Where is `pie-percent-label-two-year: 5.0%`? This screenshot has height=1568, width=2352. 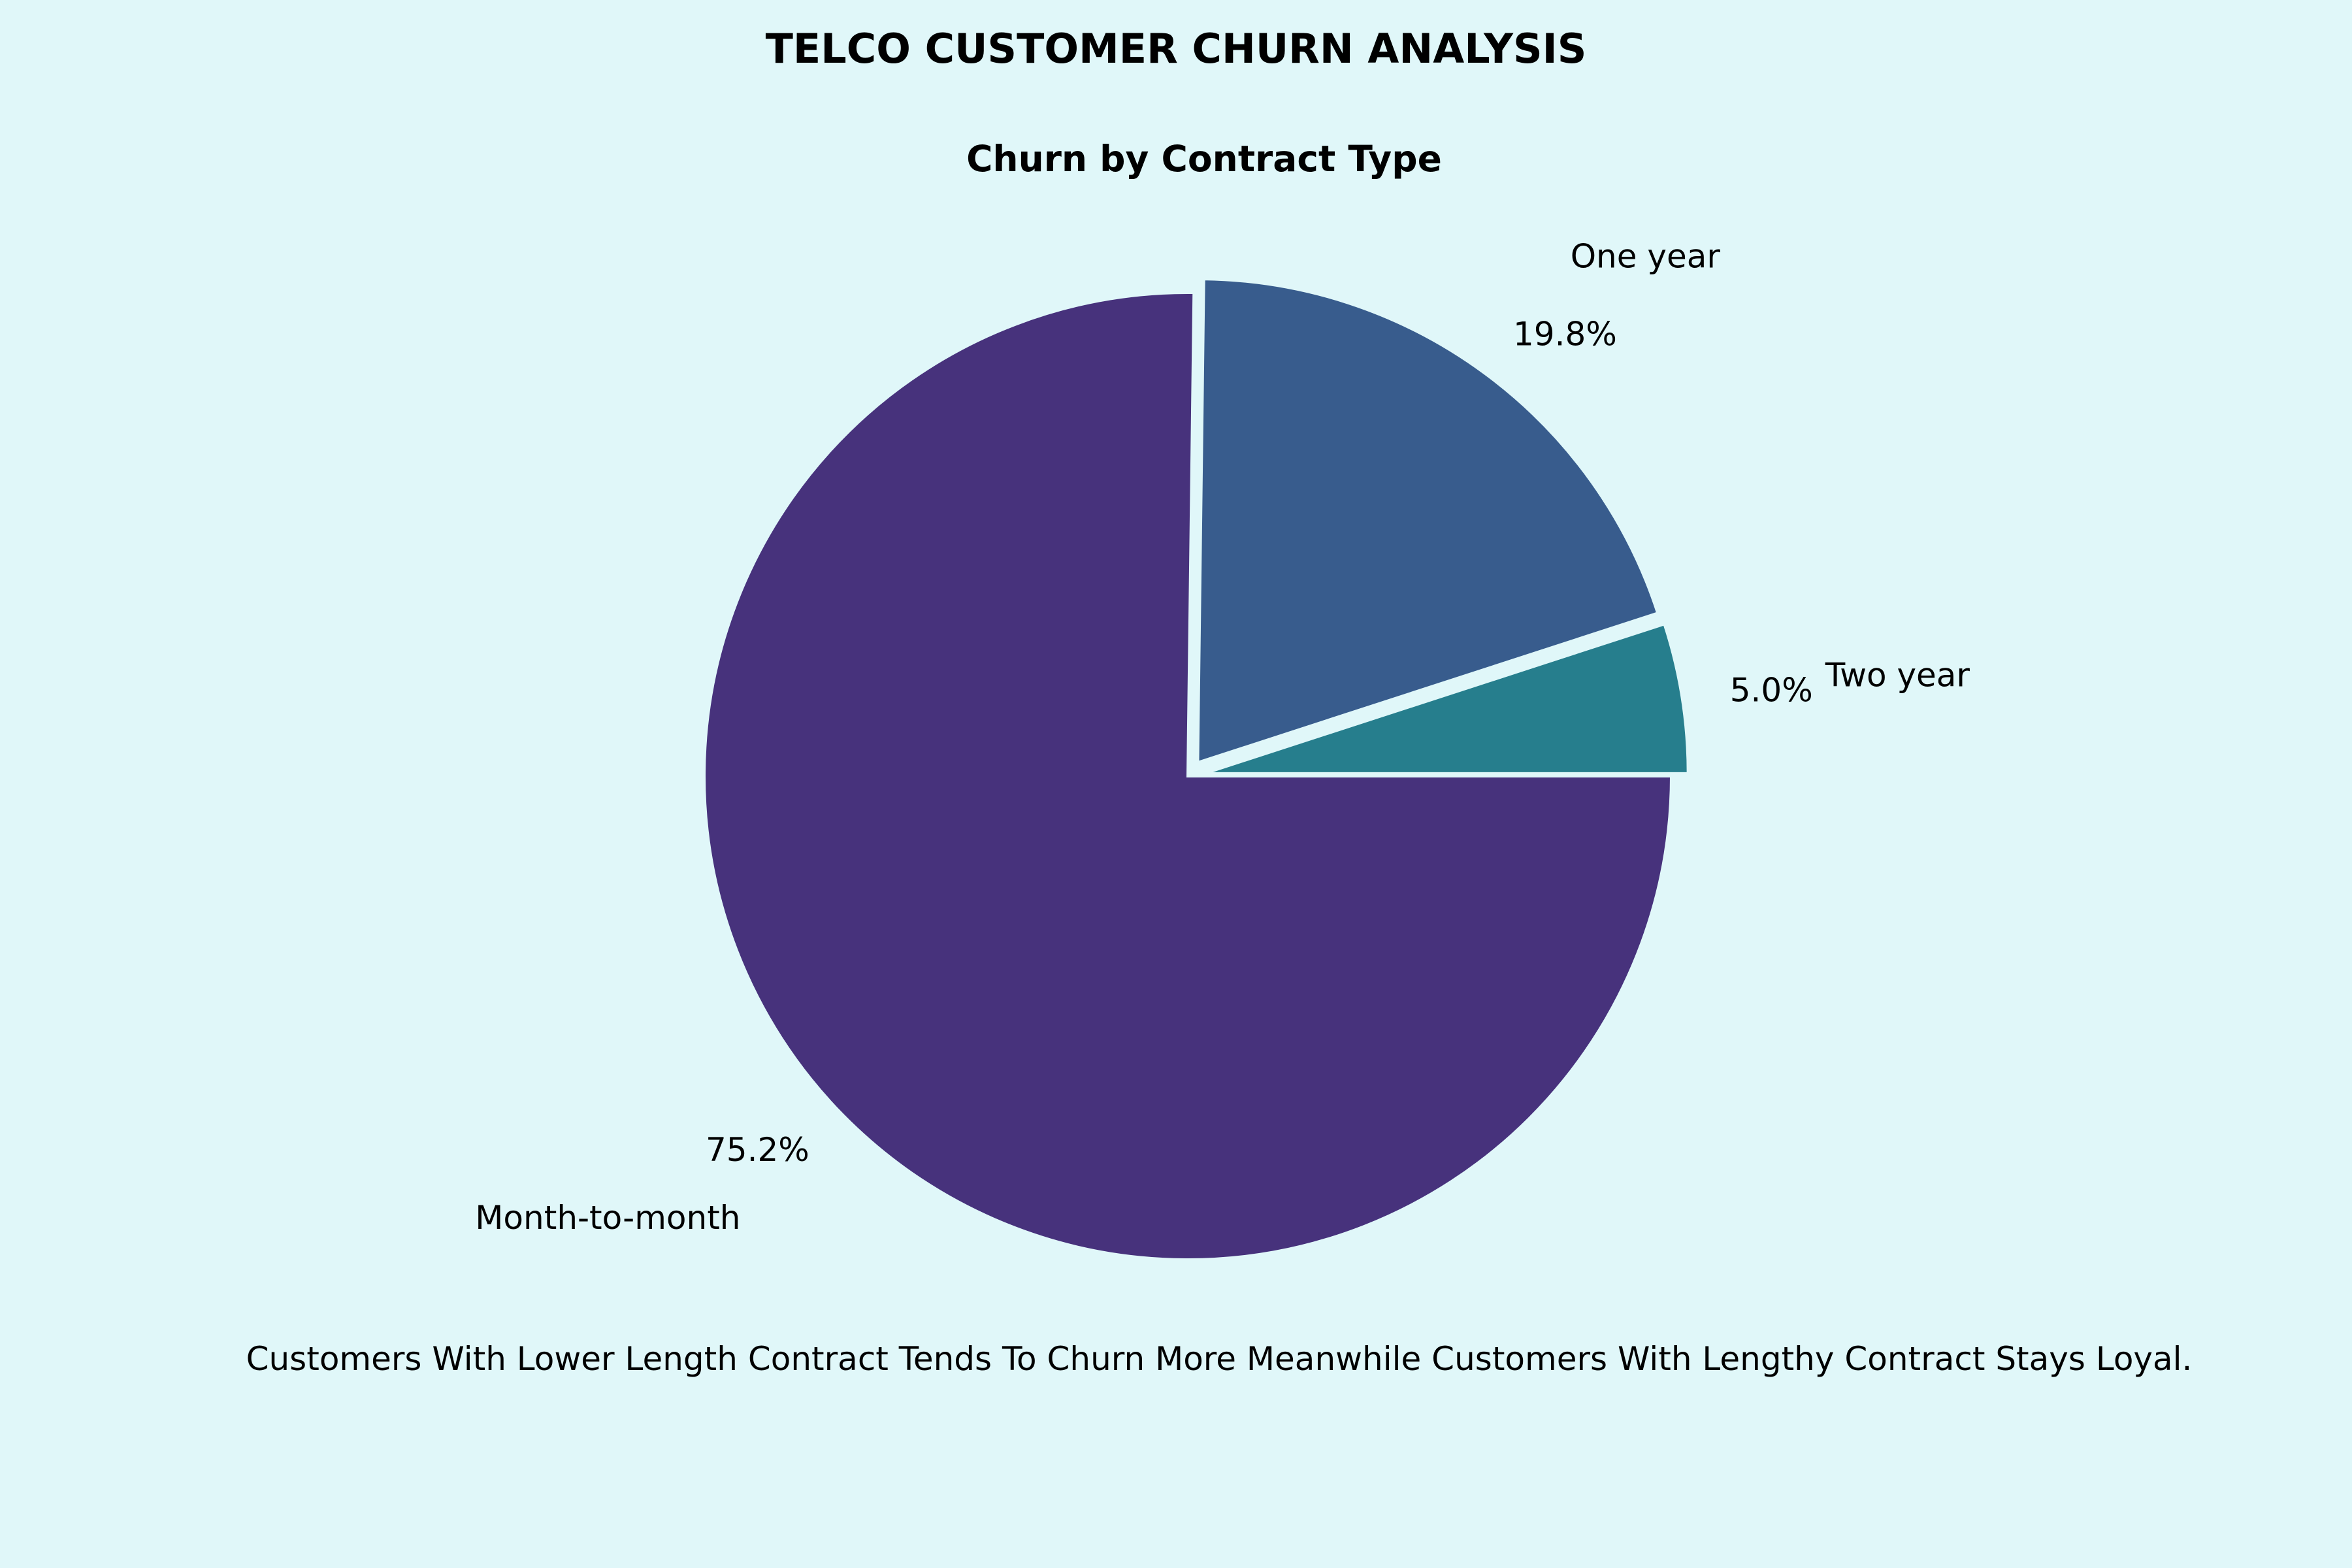 pie-percent-label-two-year: 5.0% is located at coordinates (1771, 691).